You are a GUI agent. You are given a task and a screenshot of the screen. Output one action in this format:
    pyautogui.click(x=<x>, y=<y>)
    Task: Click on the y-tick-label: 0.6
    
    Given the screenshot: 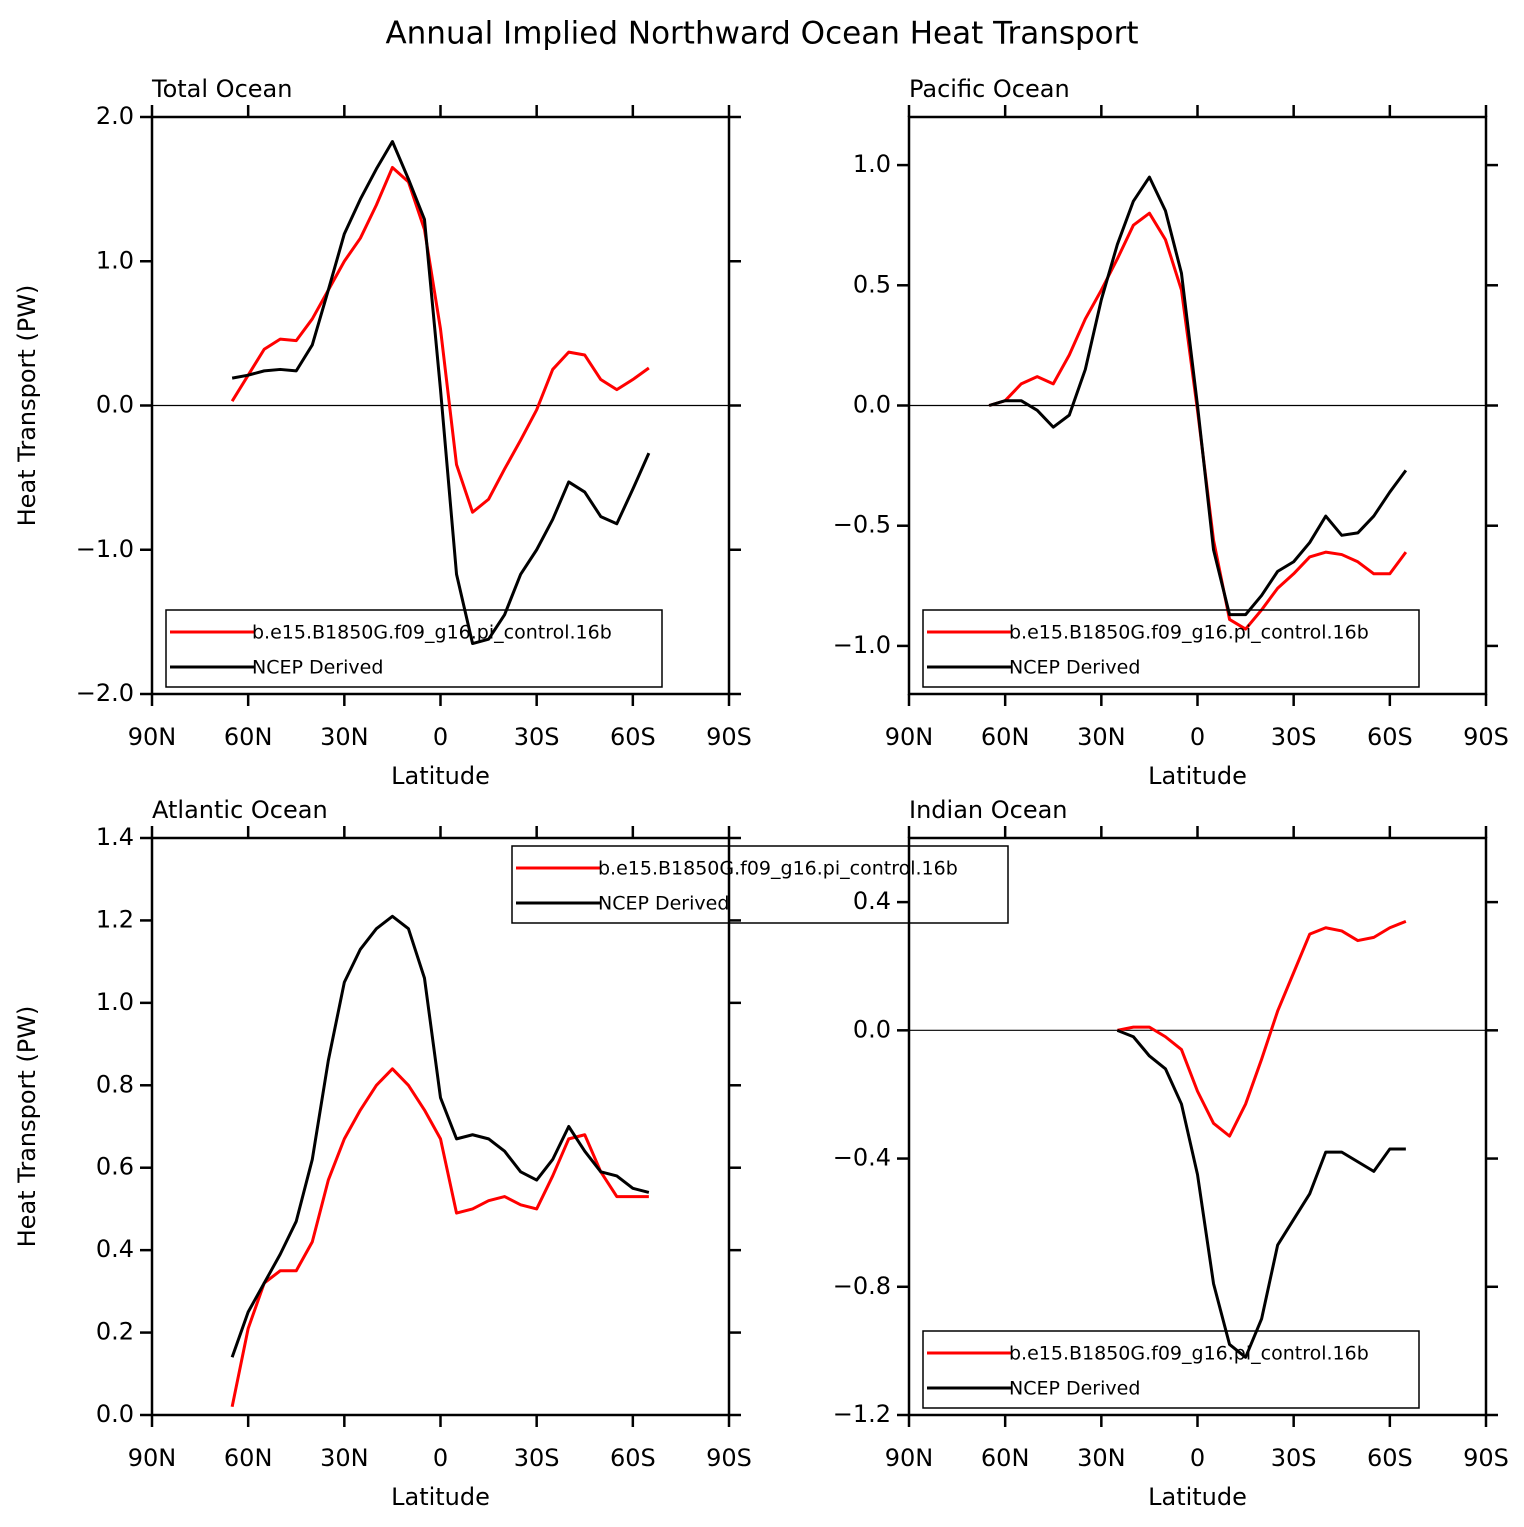 What is the action you would take?
    pyautogui.click(x=115, y=1167)
    